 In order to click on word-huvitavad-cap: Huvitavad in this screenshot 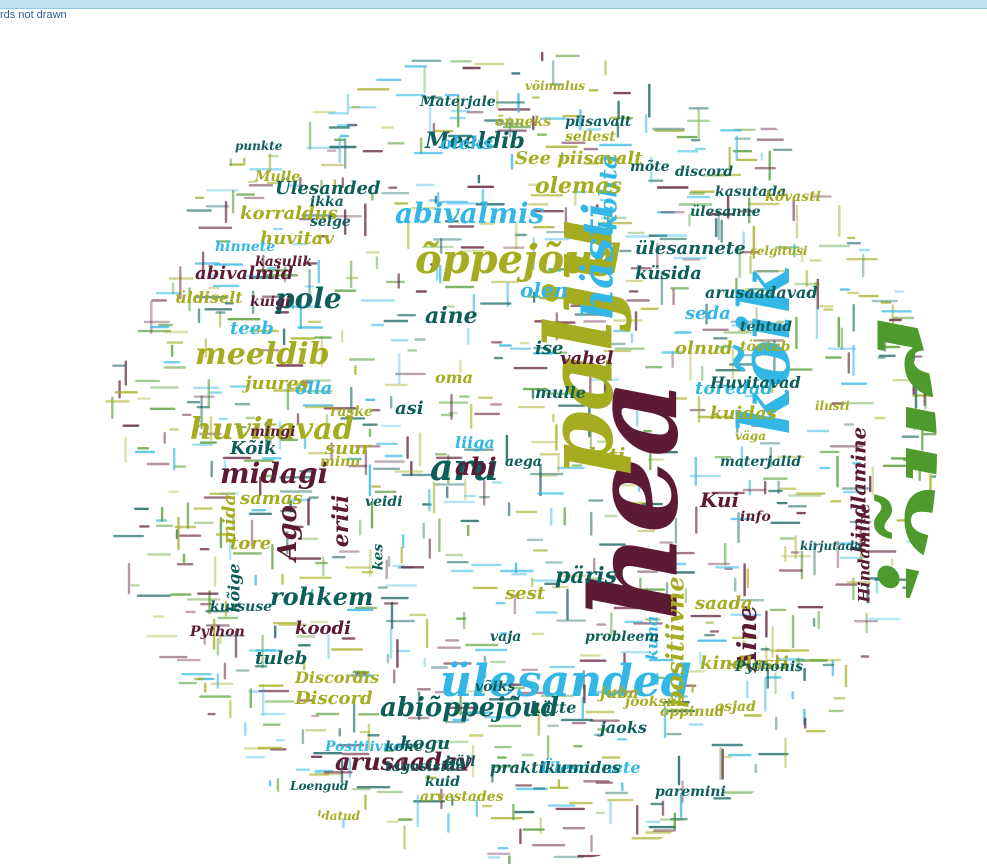, I will do `click(755, 382)`.